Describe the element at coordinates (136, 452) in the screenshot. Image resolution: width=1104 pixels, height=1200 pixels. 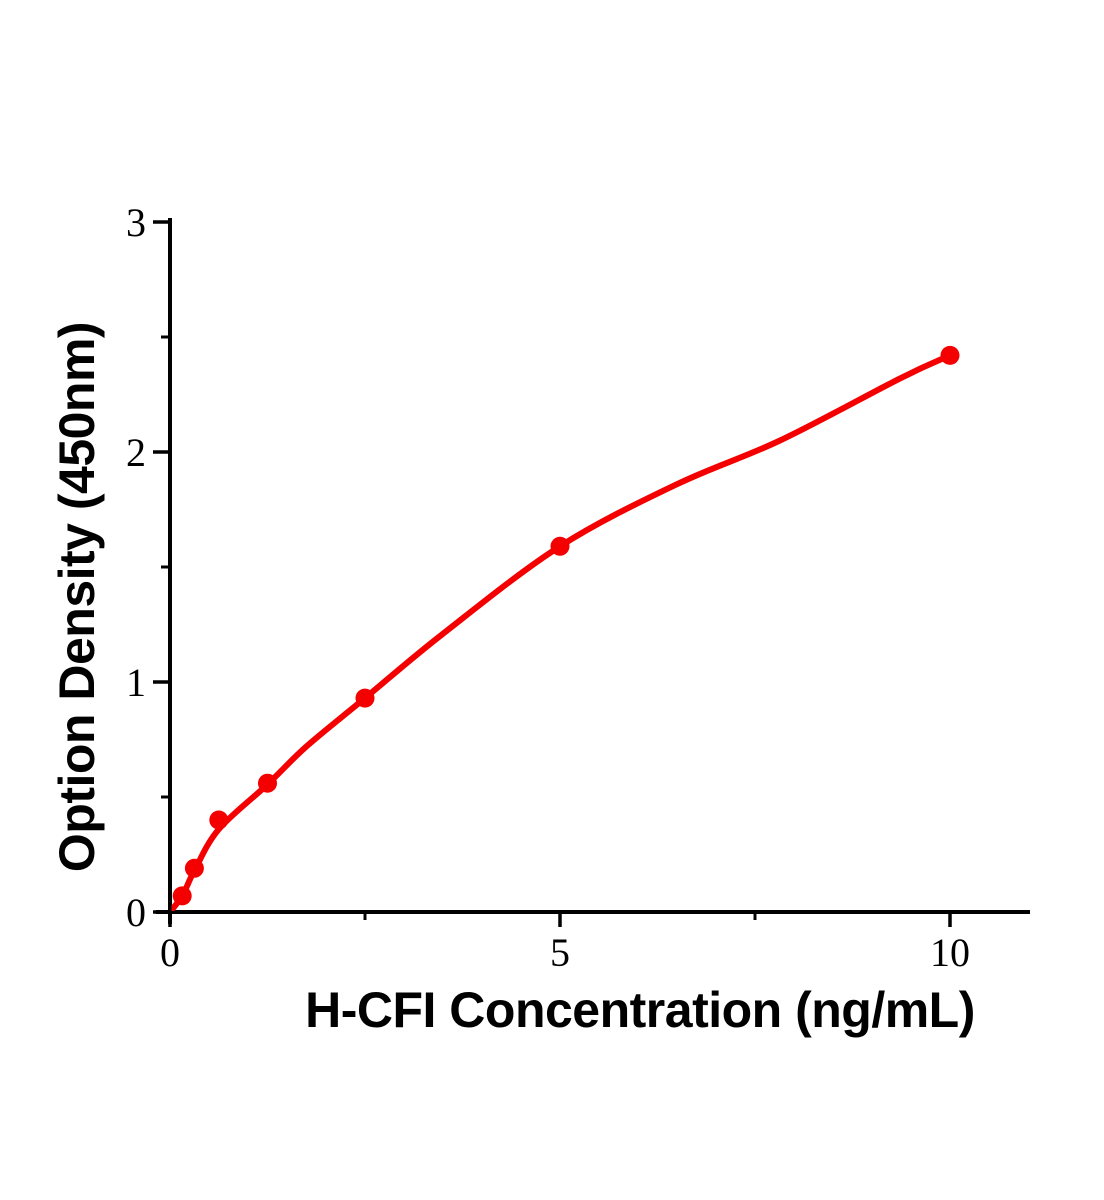
I see `y-tick-label: 2` at that location.